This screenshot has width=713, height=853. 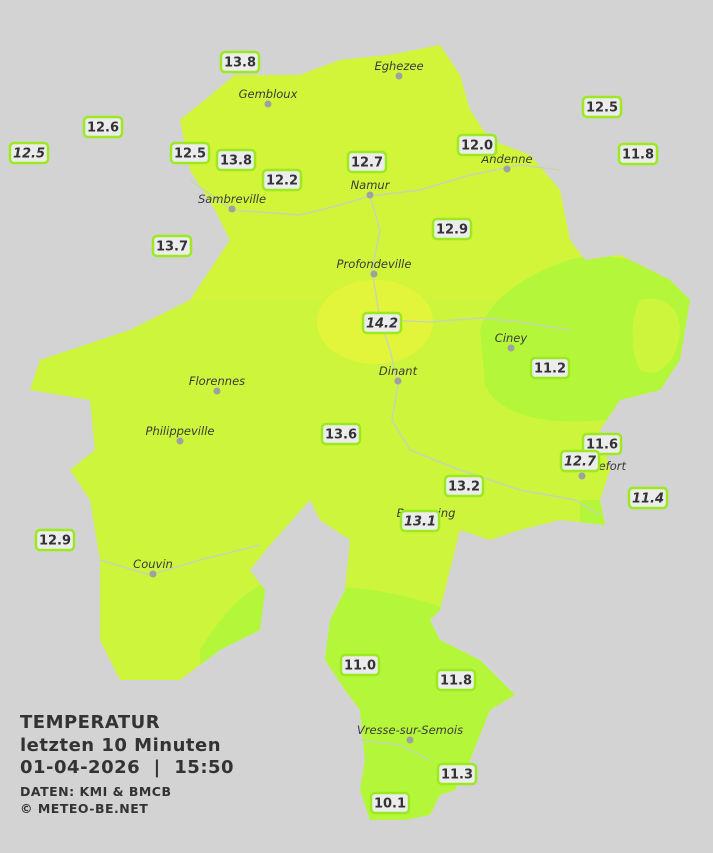 What do you see at coordinates (240, 62) in the screenshot?
I see `station: 13.8` at bounding box center [240, 62].